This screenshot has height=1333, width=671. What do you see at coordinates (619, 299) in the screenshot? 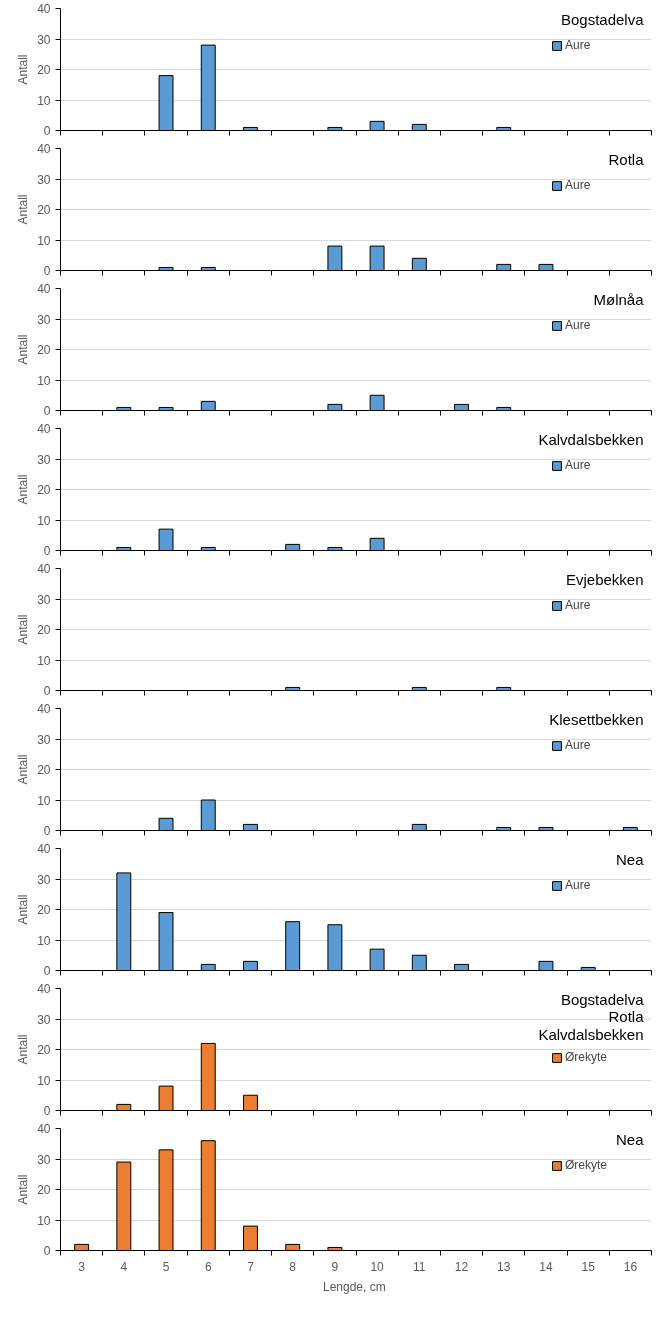
I see `chart-title: Mølnåa` at bounding box center [619, 299].